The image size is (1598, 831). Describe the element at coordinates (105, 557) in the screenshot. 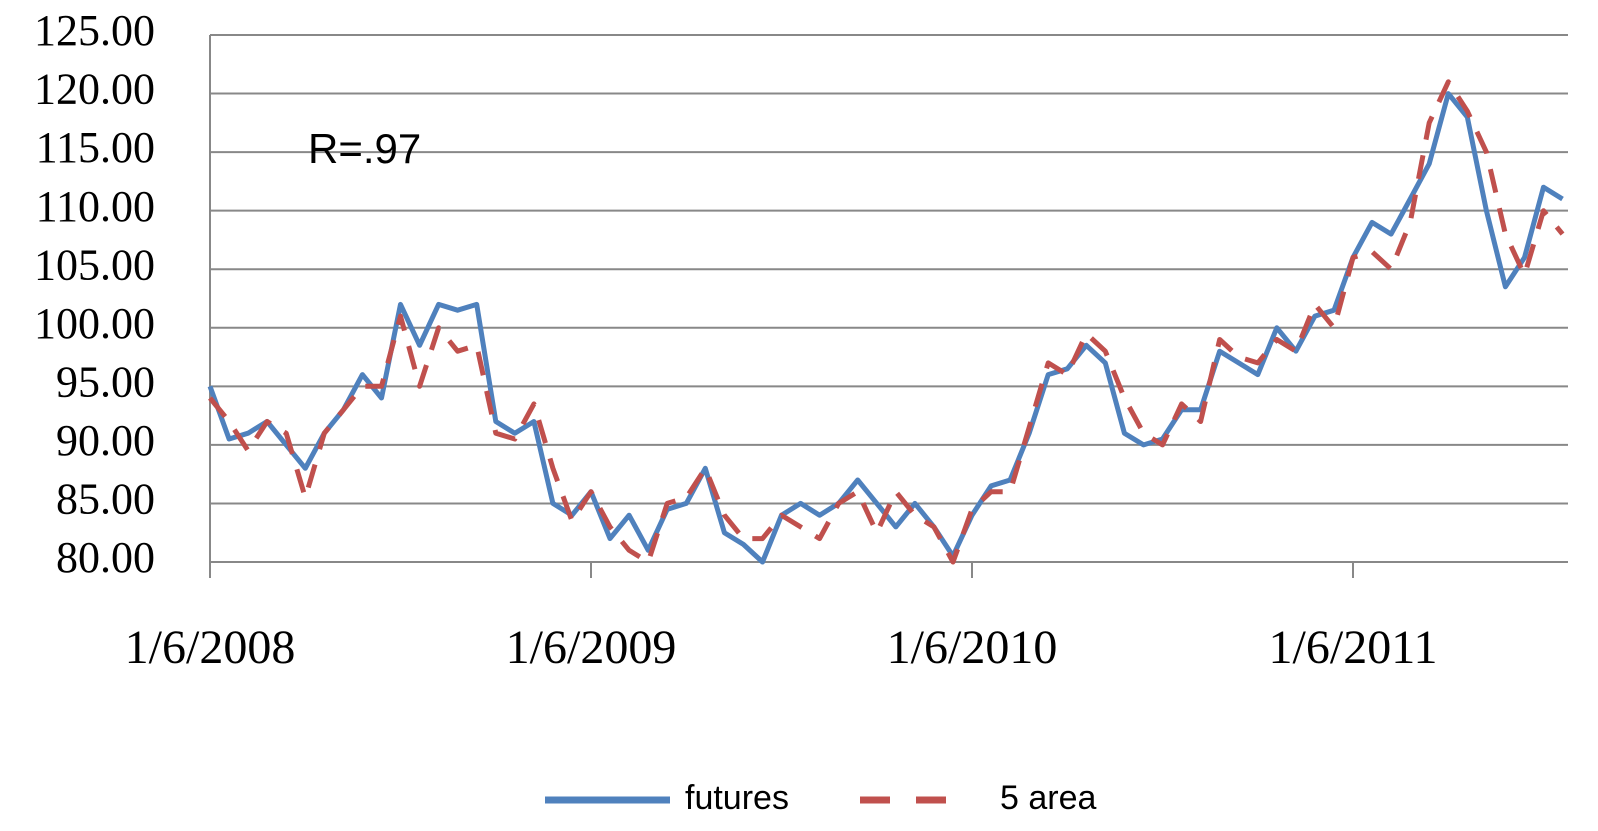

I see `y-tick-label: 80.00` at that location.